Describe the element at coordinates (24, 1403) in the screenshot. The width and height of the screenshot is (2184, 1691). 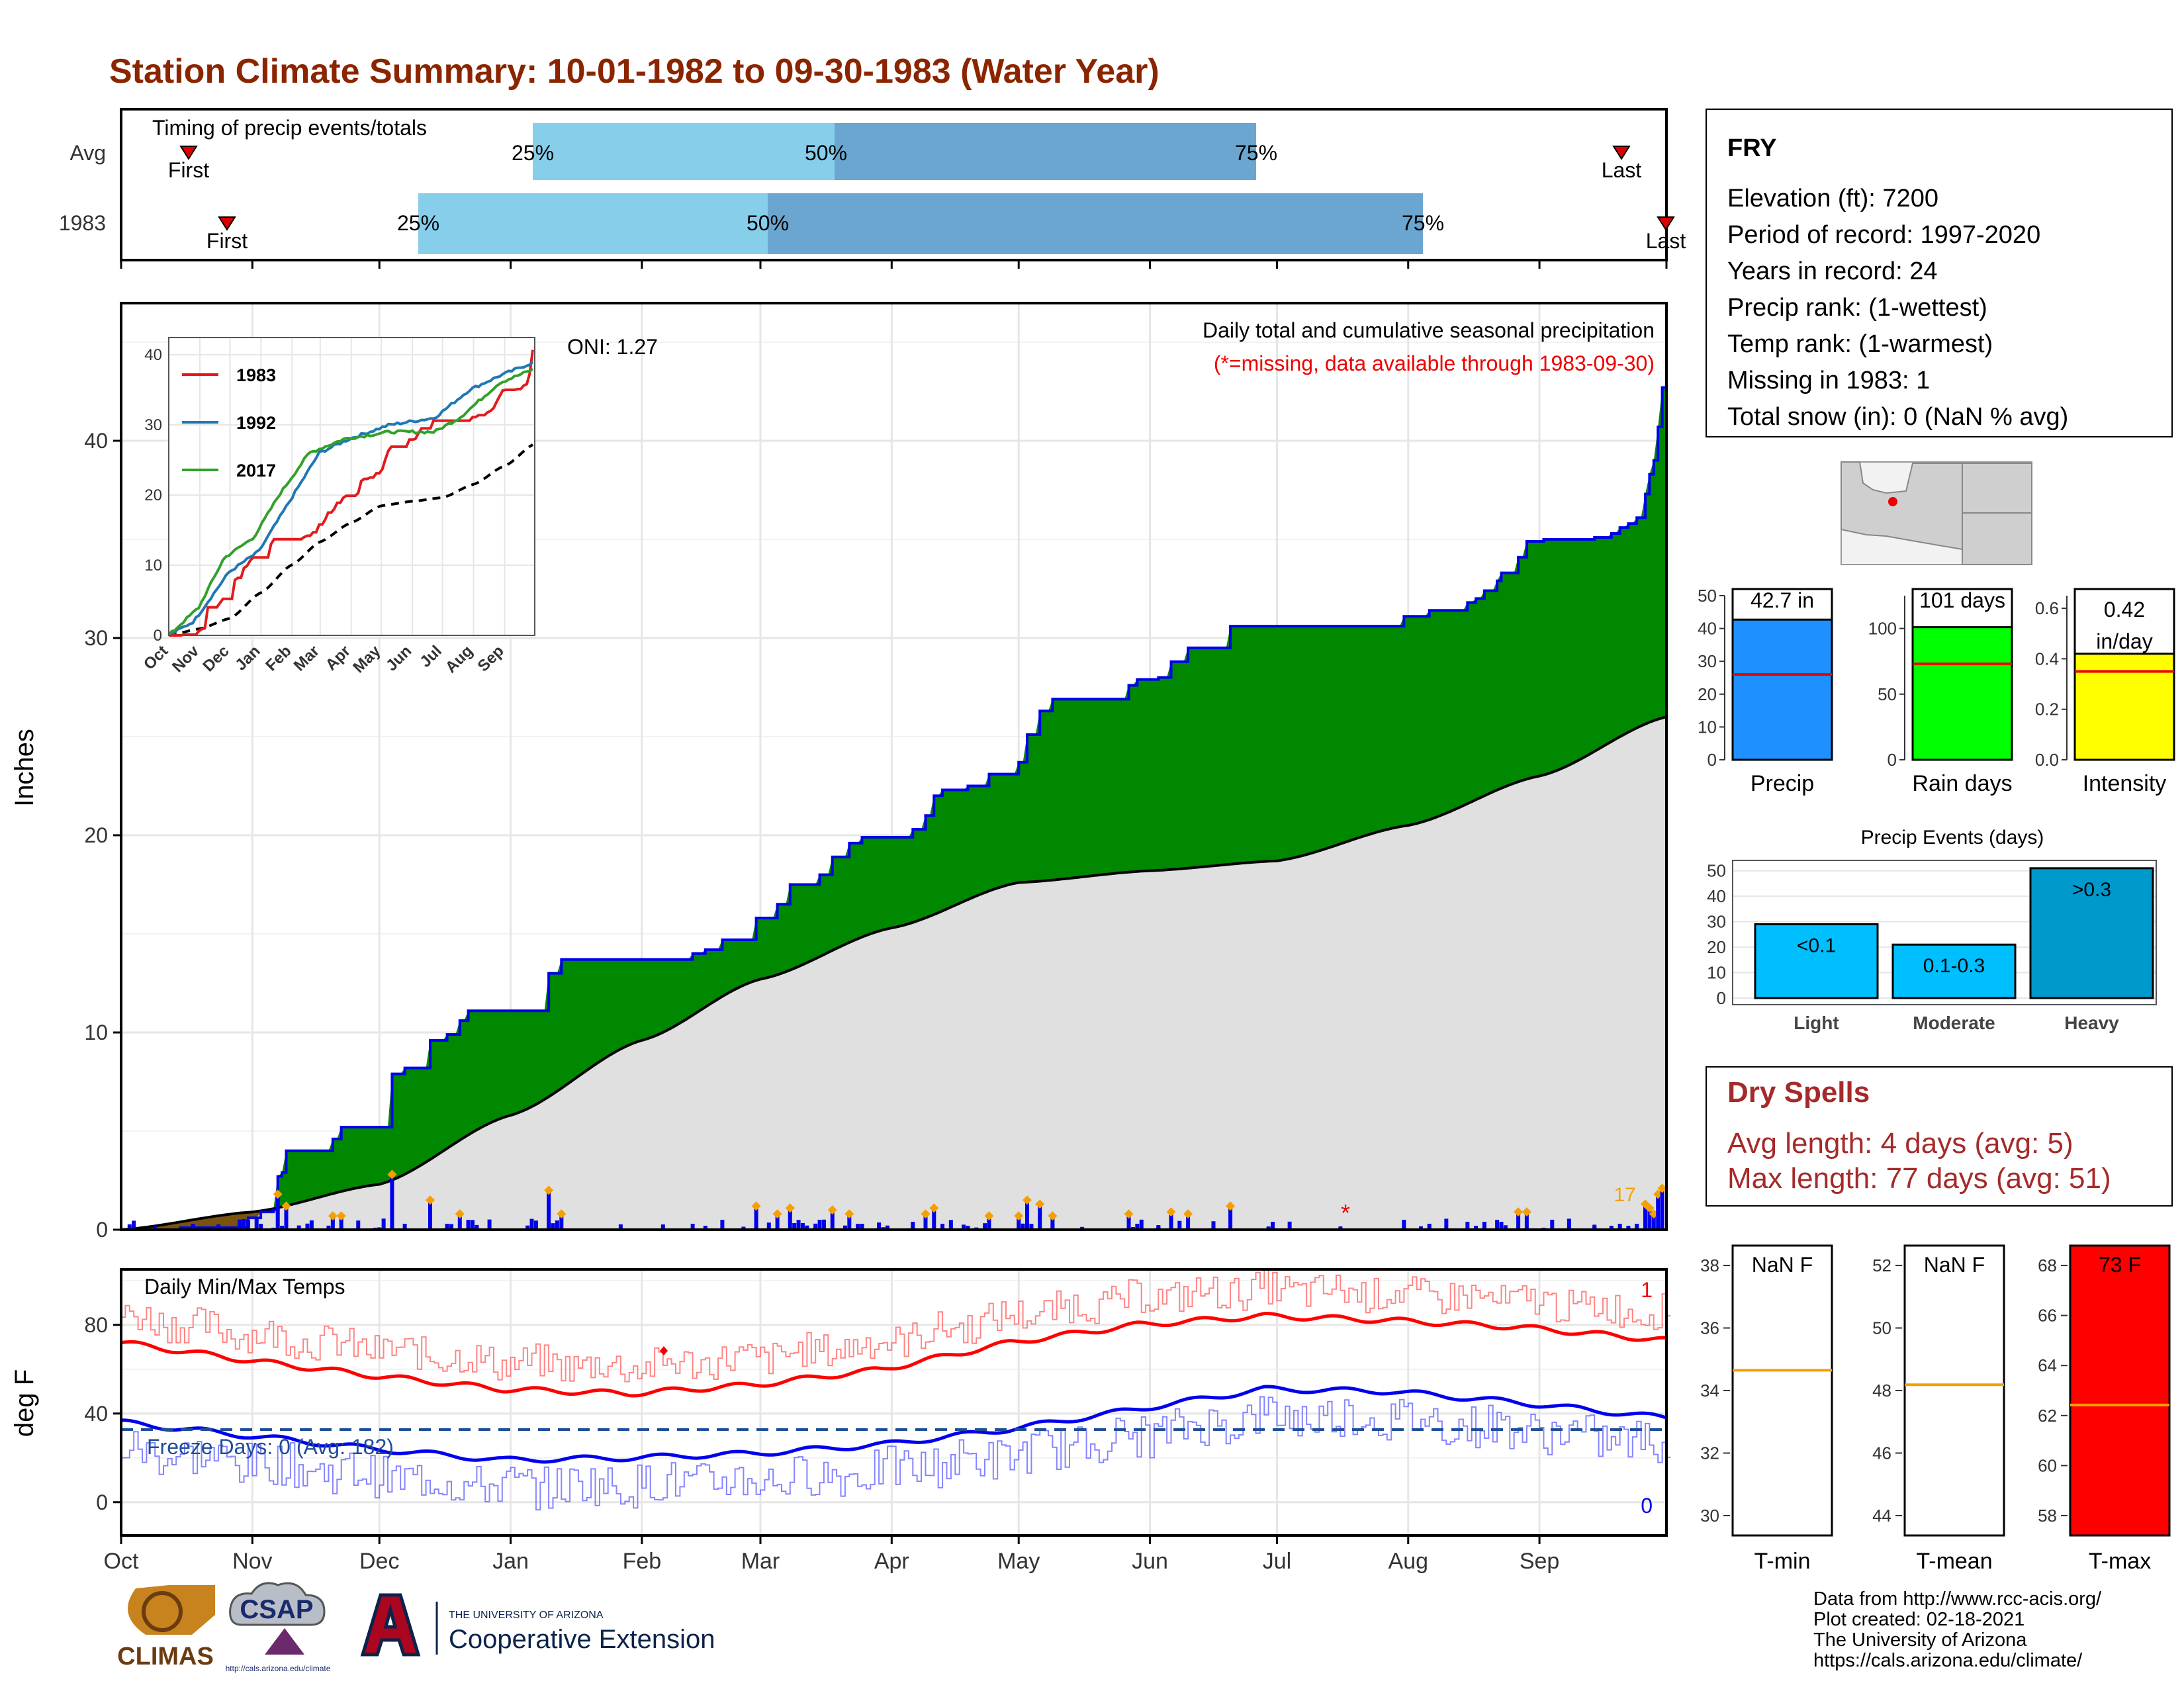
I see `temp-ylabel: deg F` at that location.